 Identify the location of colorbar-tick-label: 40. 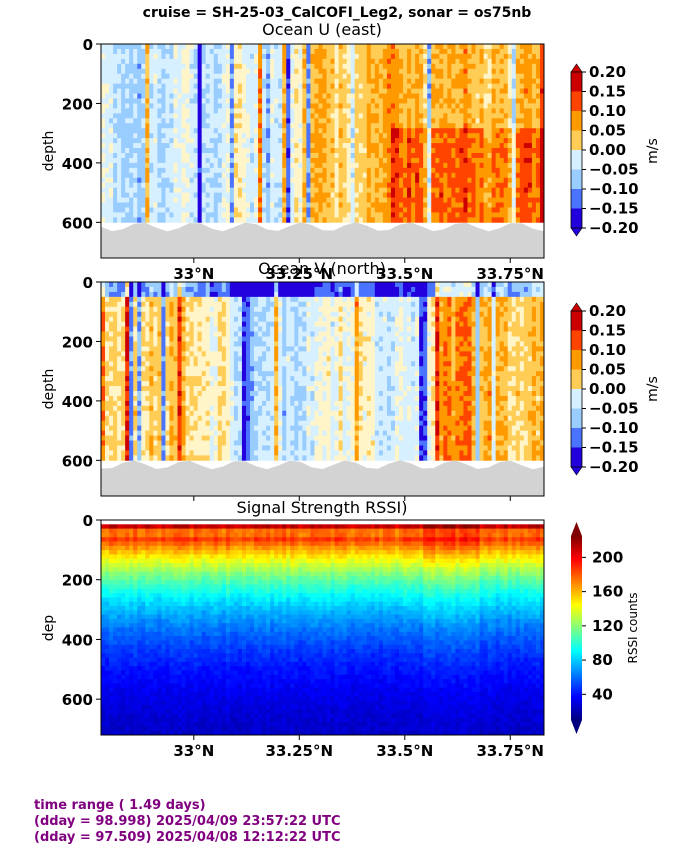
(602, 694).